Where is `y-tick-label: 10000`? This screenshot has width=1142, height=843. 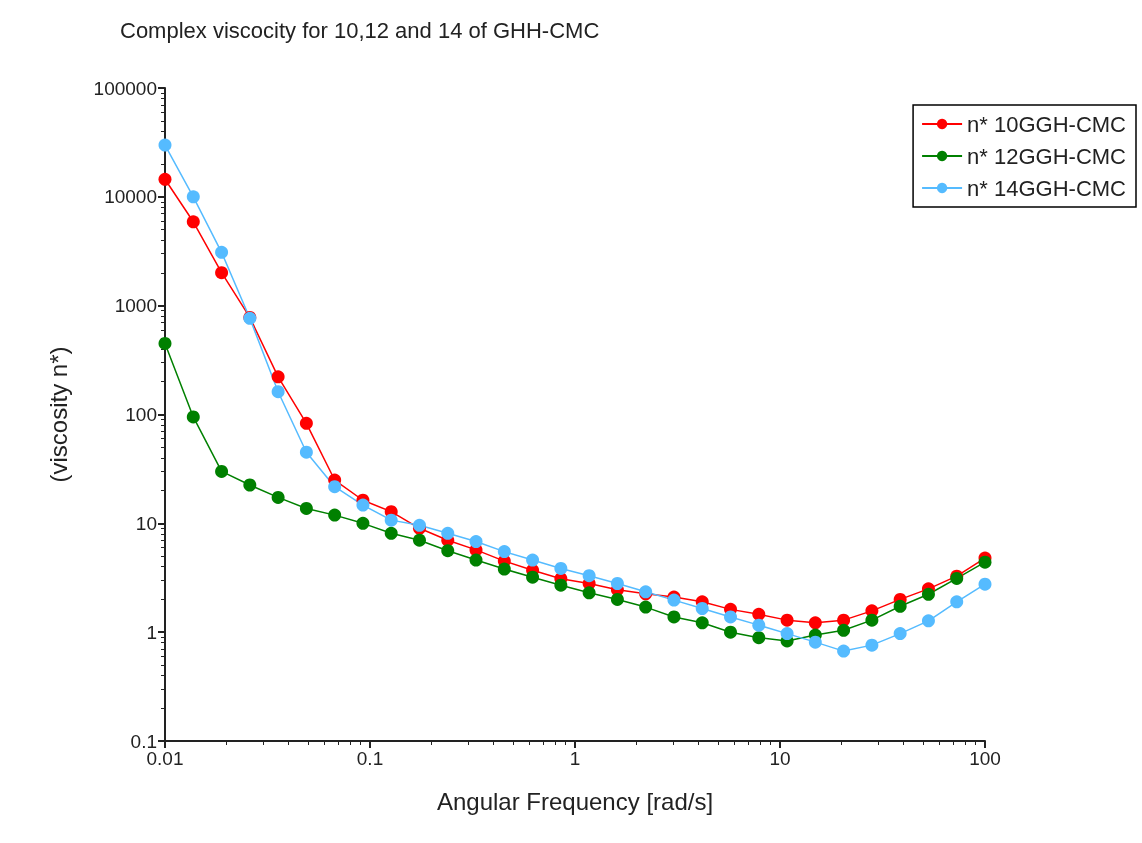
y-tick-label: 10000 is located at coordinates (130, 197).